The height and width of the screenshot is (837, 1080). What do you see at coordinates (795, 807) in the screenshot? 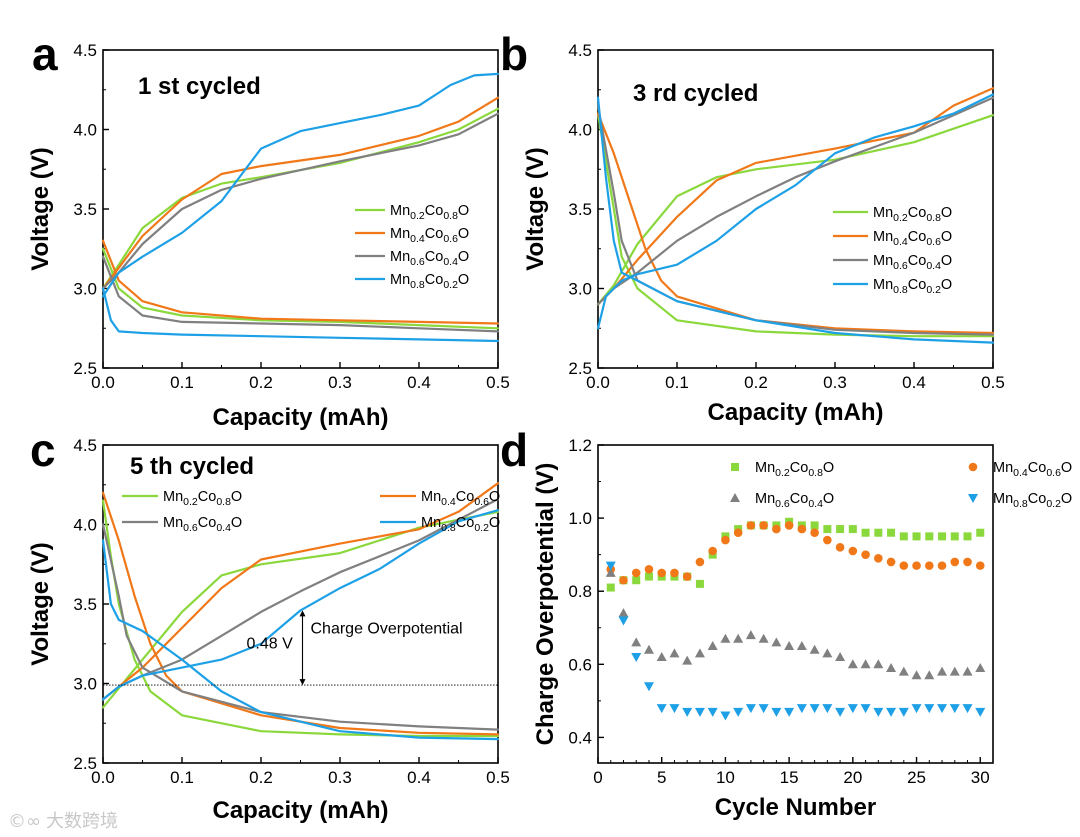
I see `x-axis-title: Cycle Number` at bounding box center [795, 807].